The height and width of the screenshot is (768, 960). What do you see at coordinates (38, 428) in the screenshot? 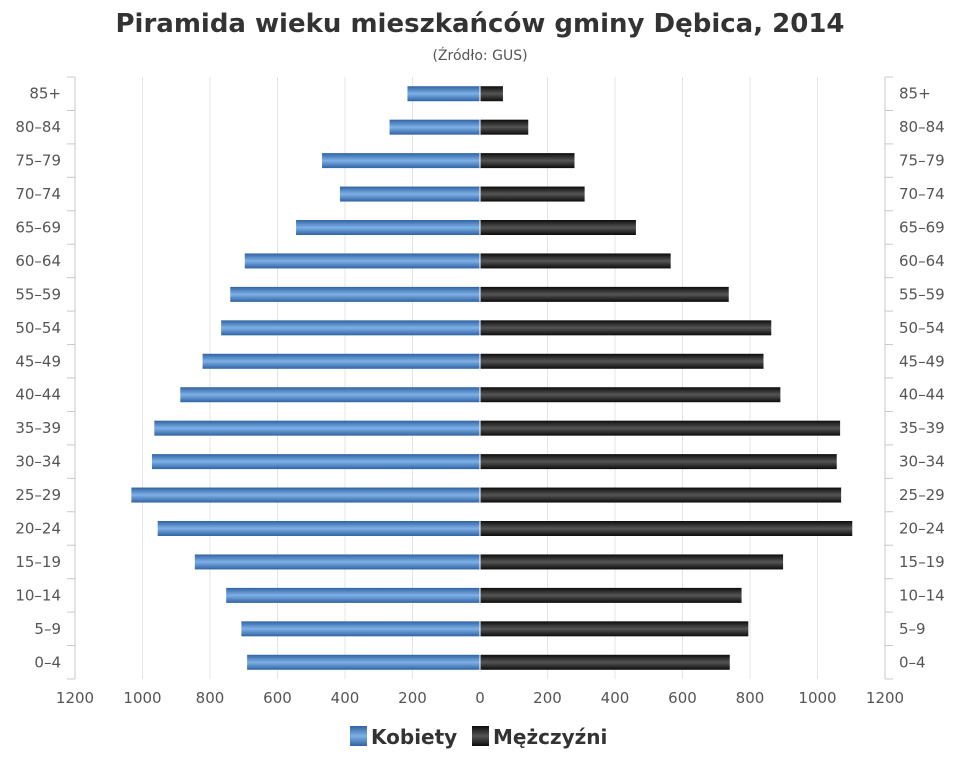
I see `y-tick-label-left: 35–39` at bounding box center [38, 428].